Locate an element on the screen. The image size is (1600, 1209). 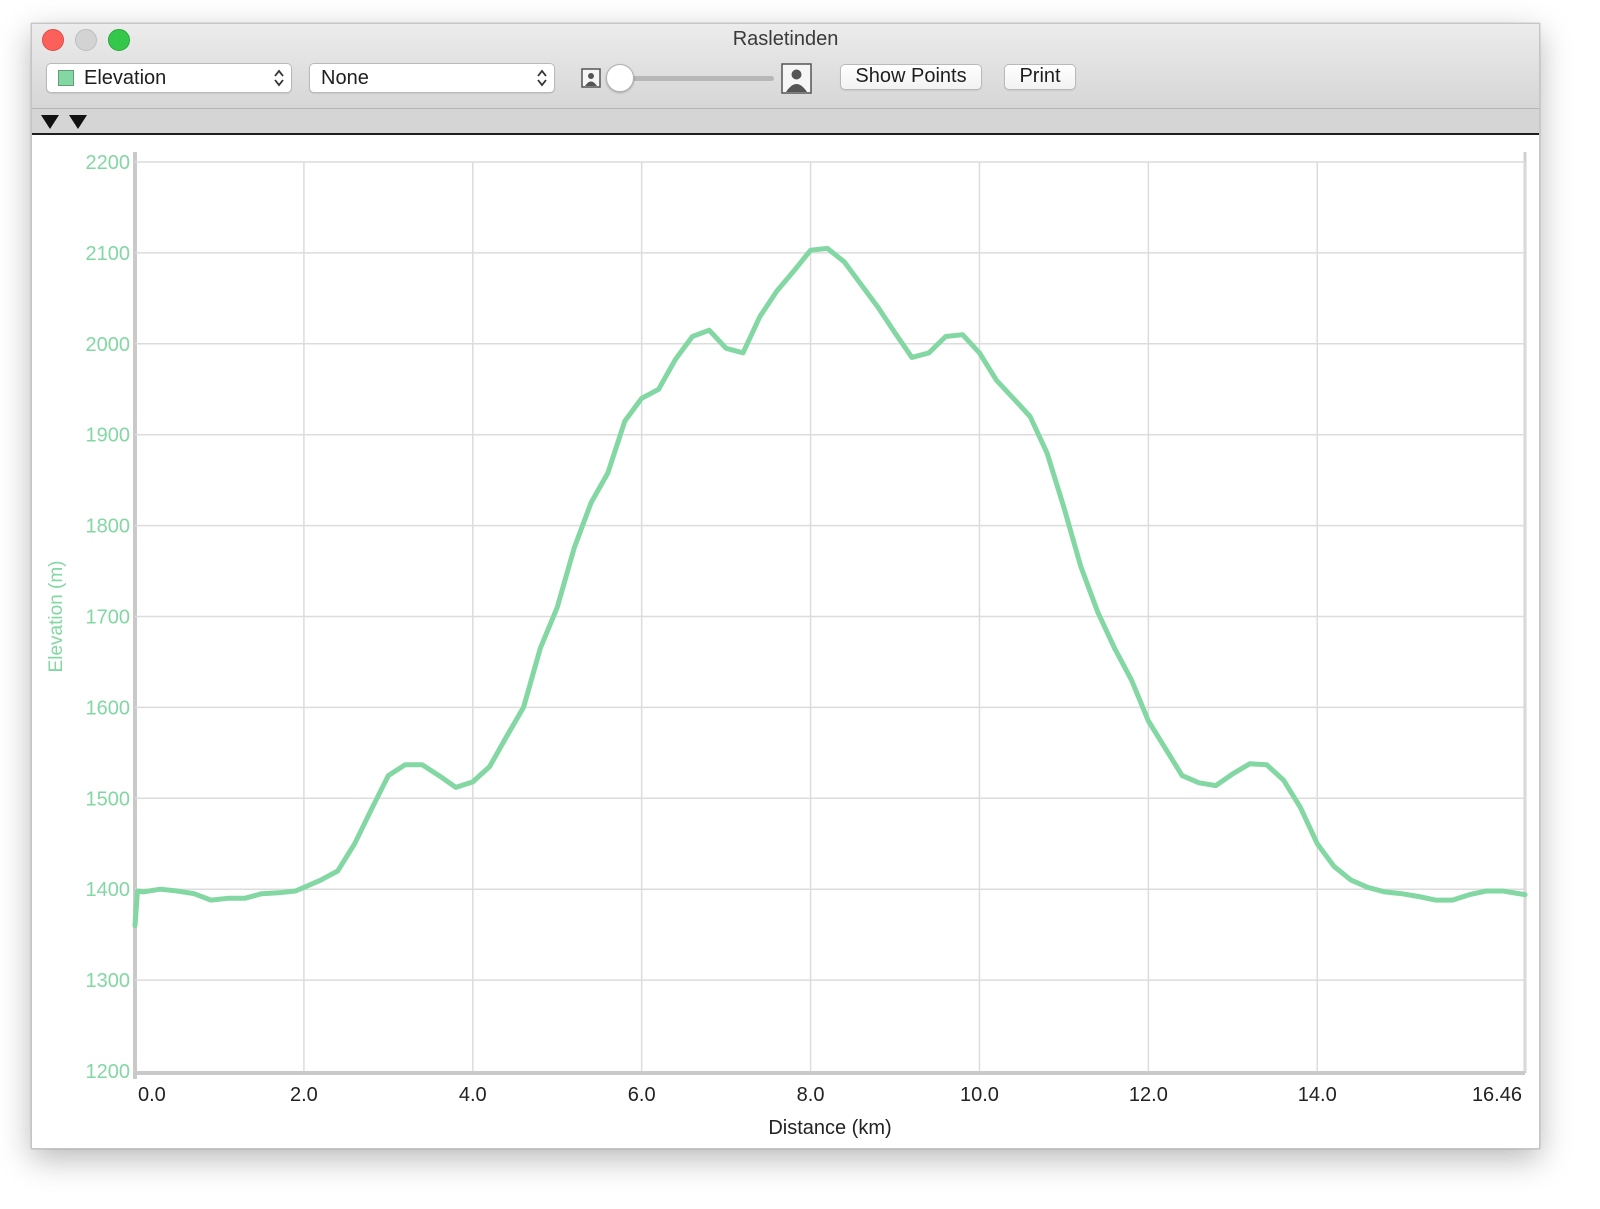
window-title: Rasletinden is located at coordinates (785, 39).